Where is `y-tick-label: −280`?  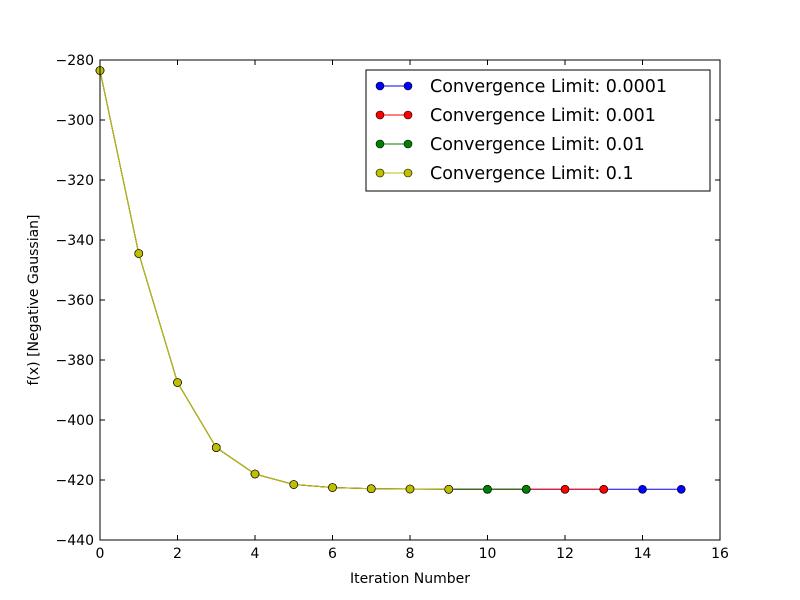
y-tick-label: −280 is located at coordinates (75, 61).